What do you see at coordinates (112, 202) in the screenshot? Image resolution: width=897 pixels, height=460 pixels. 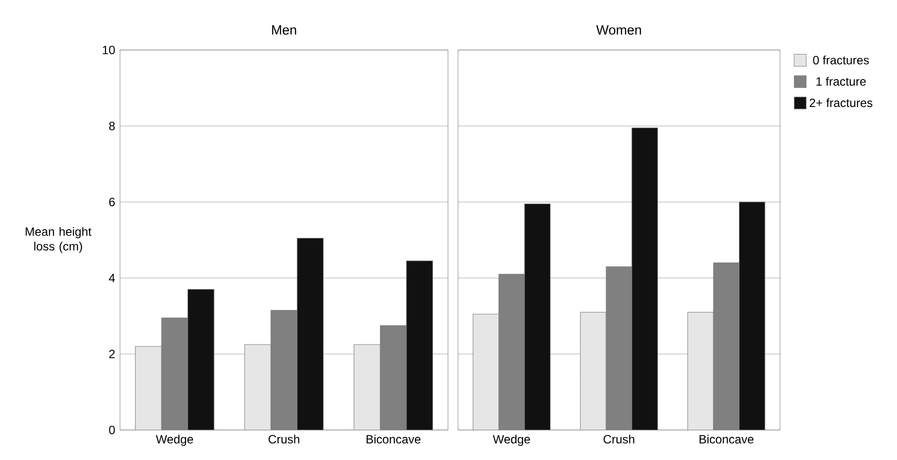 I see `y-tick-label: 6` at bounding box center [112, 202].